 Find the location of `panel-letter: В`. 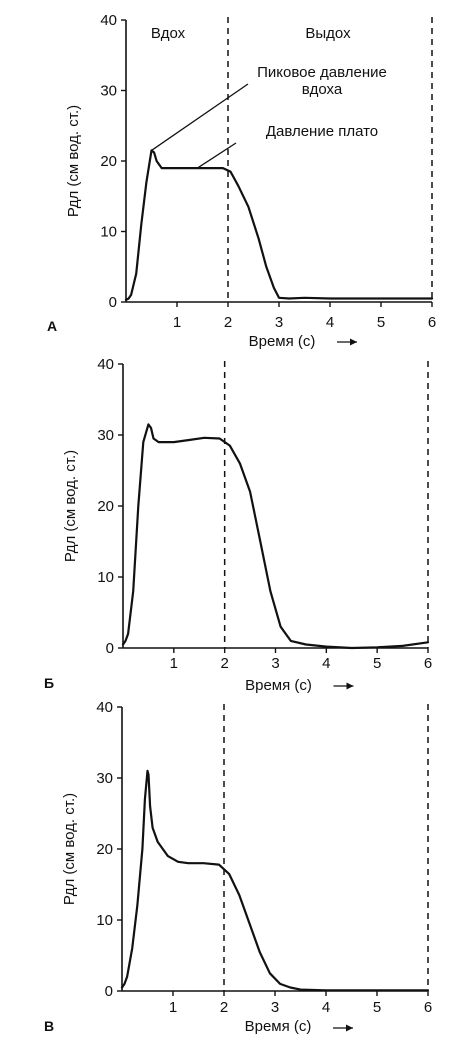

panel-letter: В is located at coordinates (49, 1026).